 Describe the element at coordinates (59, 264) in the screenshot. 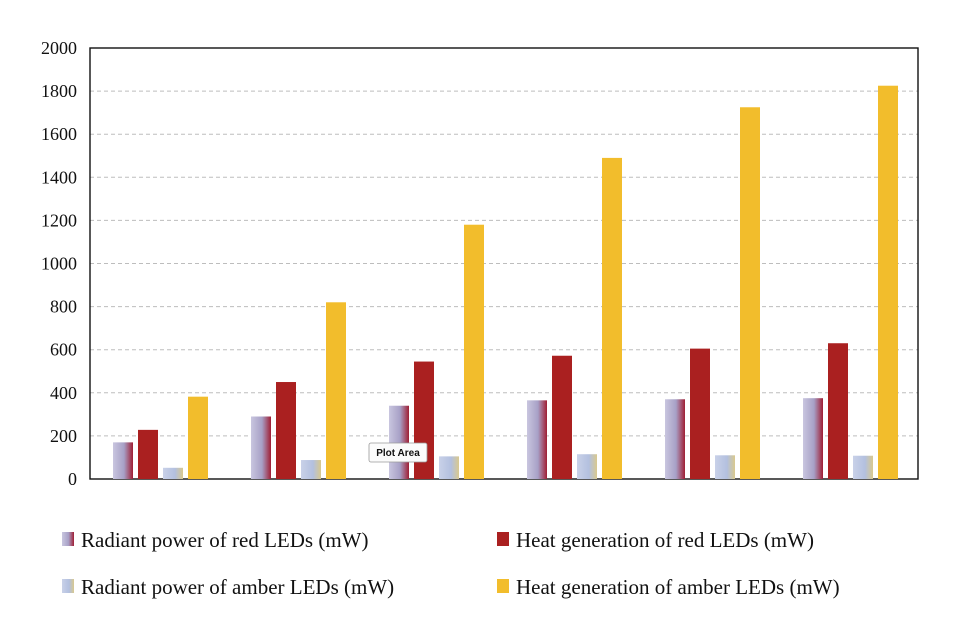

I see `y-tick-label: 1000` at that location.